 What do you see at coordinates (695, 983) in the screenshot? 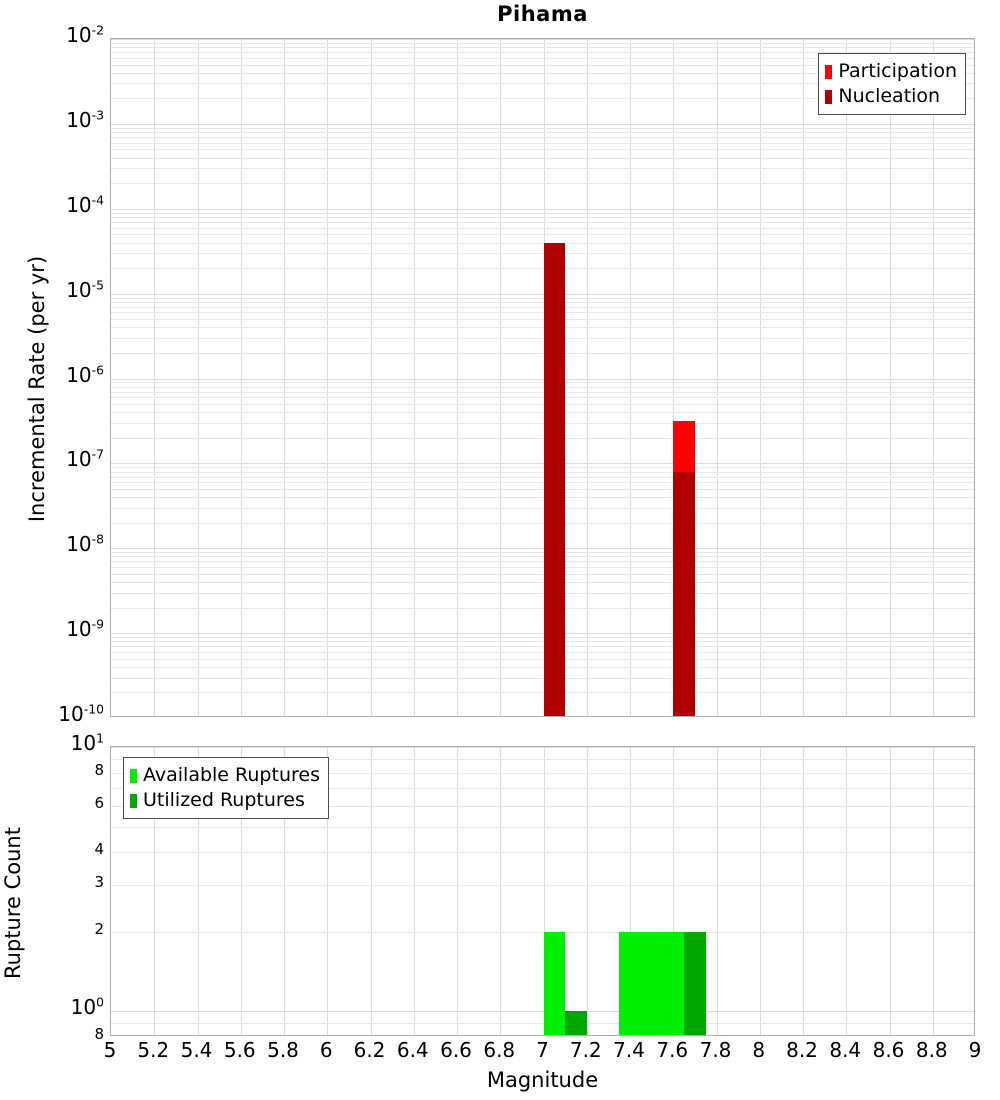
I see `bar-utilized-m7.65` at bounding box center [695, 983].